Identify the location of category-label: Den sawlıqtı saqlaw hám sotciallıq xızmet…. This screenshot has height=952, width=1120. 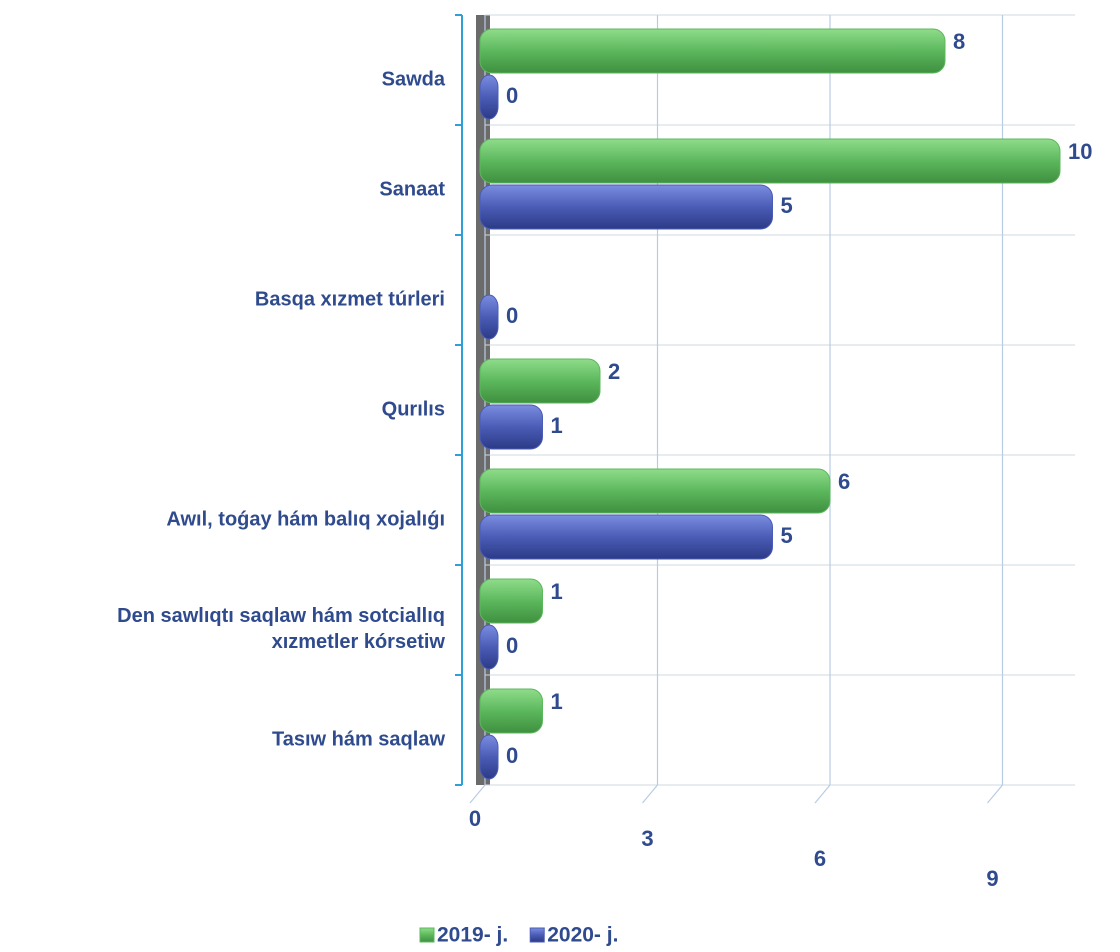
(281, 629).